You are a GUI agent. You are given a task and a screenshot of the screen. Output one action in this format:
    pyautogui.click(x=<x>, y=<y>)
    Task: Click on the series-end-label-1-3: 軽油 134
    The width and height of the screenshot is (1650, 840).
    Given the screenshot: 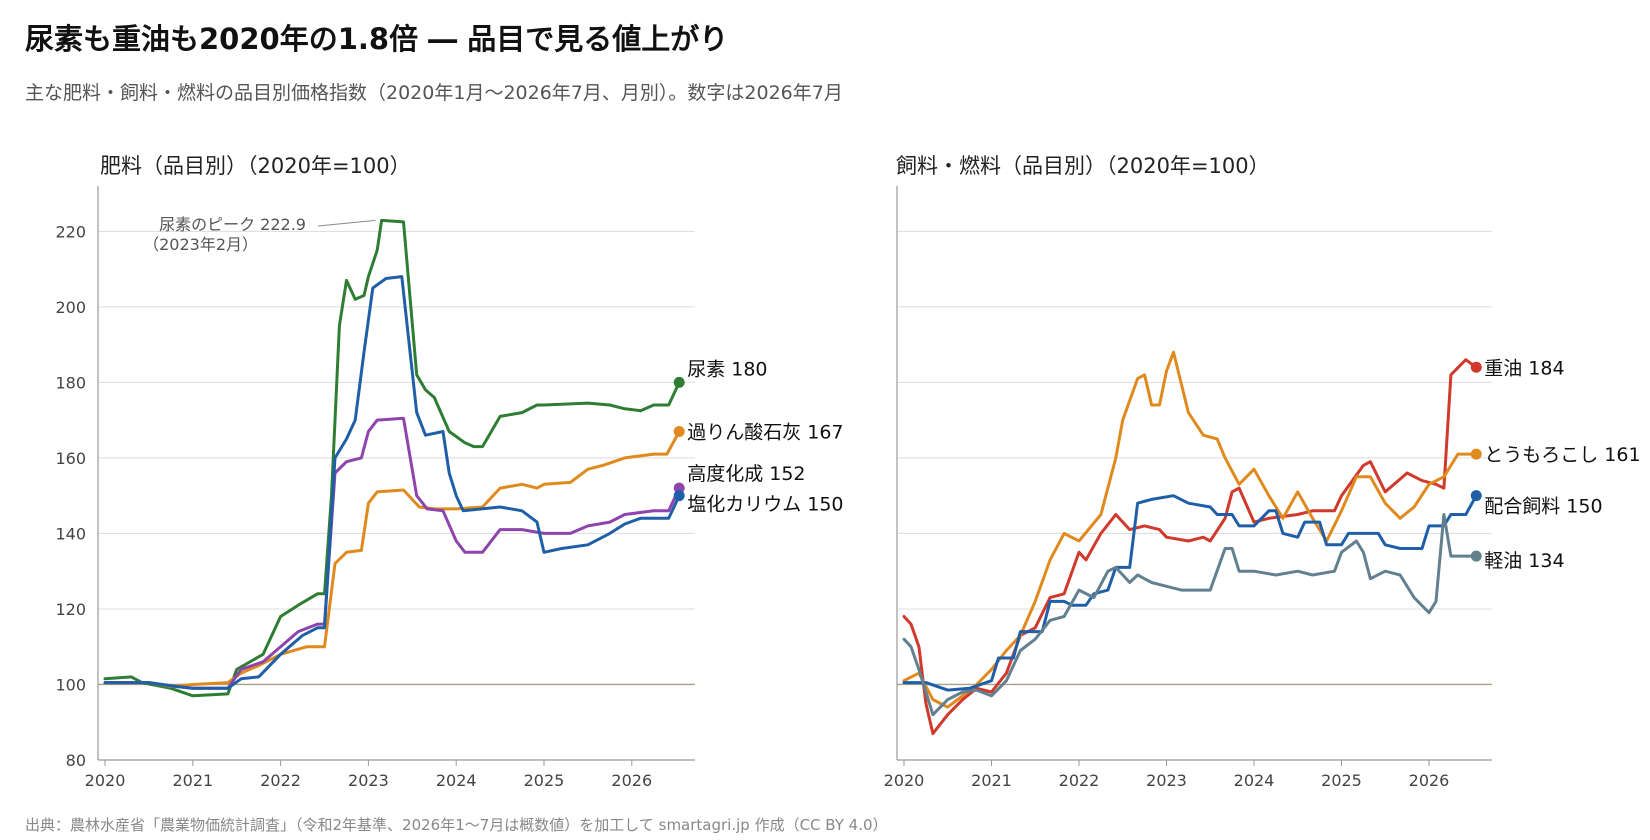 What is the action you would take?
    pyautogui.click(x=1524, y=561)
    